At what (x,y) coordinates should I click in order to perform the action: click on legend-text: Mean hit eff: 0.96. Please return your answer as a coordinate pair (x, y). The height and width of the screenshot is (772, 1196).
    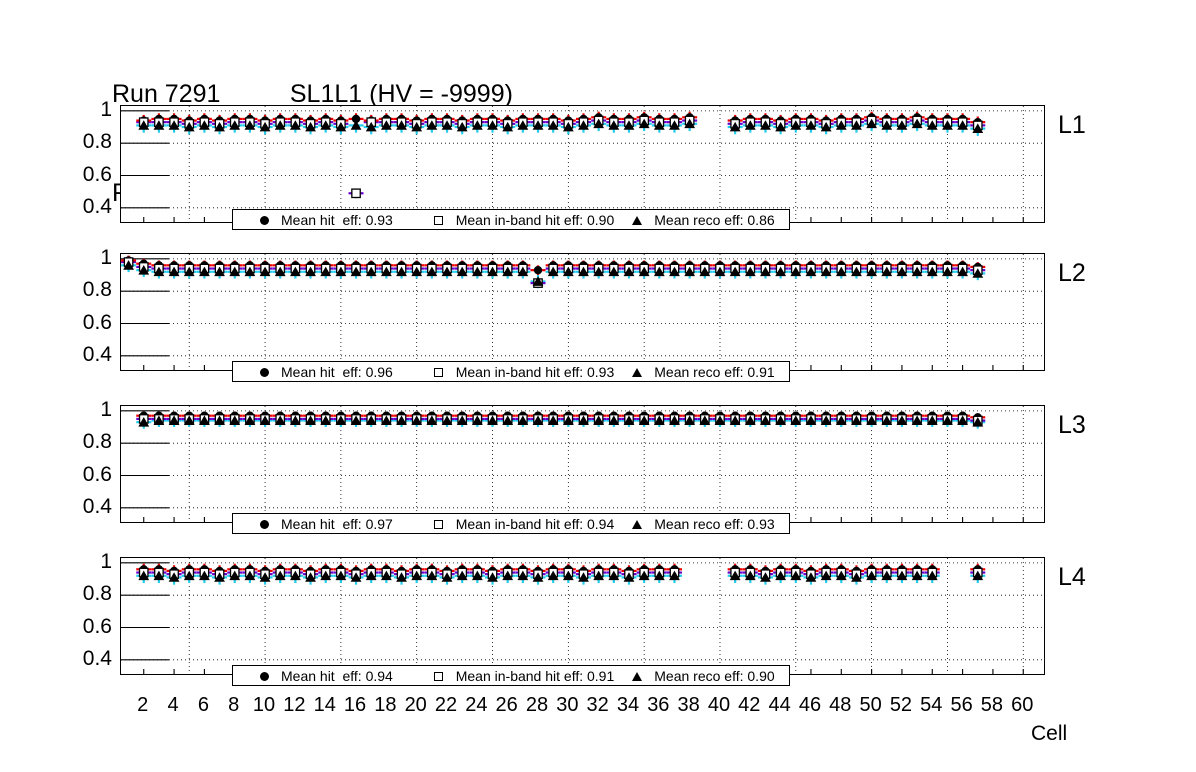
    Looking at the image, I should click on (337, 371).